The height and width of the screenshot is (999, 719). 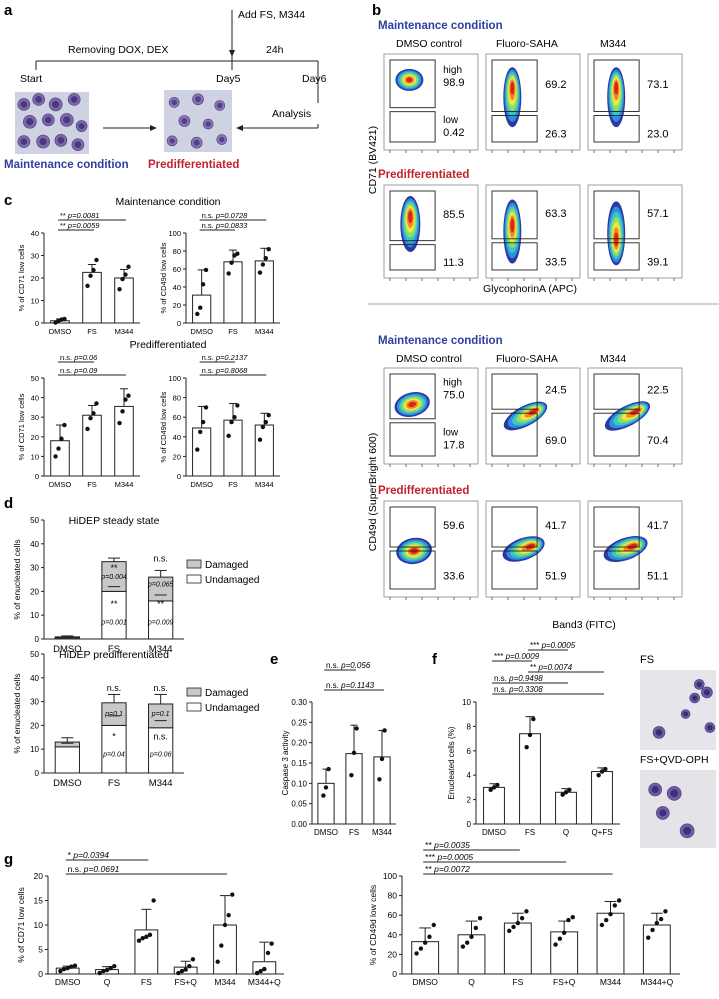 I want to click on predifferentiated-label-b2: Predifferentiated, so click(x=423, y=491).